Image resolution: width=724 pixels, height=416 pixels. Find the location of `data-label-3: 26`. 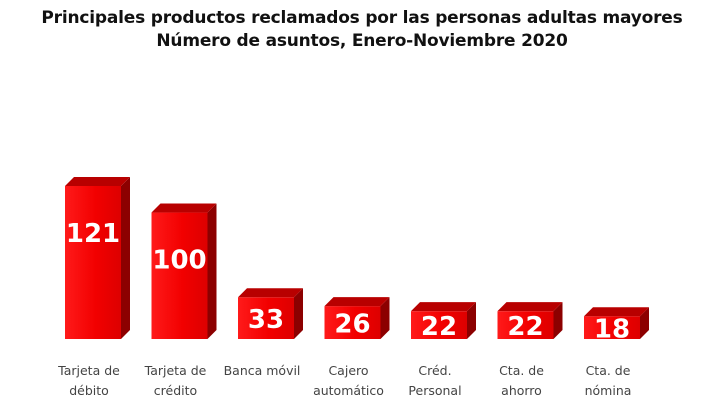

data-label-3: 26 is located at coordinates (352, 325).